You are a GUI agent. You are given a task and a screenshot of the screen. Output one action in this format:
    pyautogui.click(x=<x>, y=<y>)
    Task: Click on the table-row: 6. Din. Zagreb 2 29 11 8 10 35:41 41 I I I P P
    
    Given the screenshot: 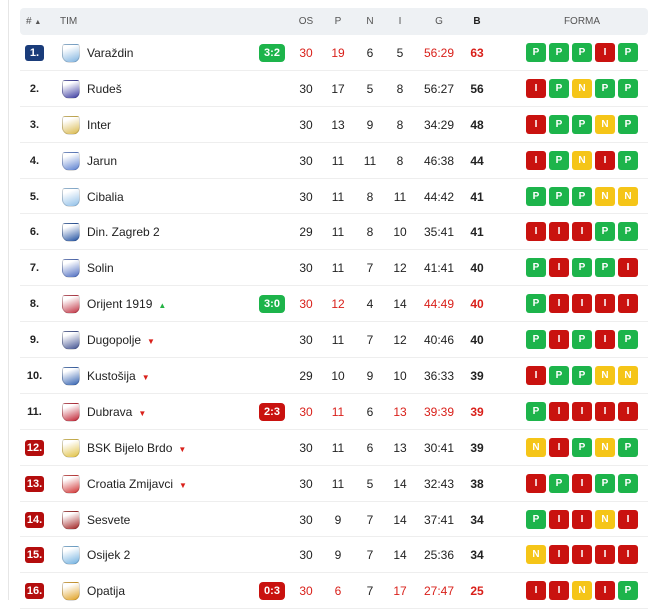 What is the action you would take?
    pyautogui.click(x=334, y=232)
    